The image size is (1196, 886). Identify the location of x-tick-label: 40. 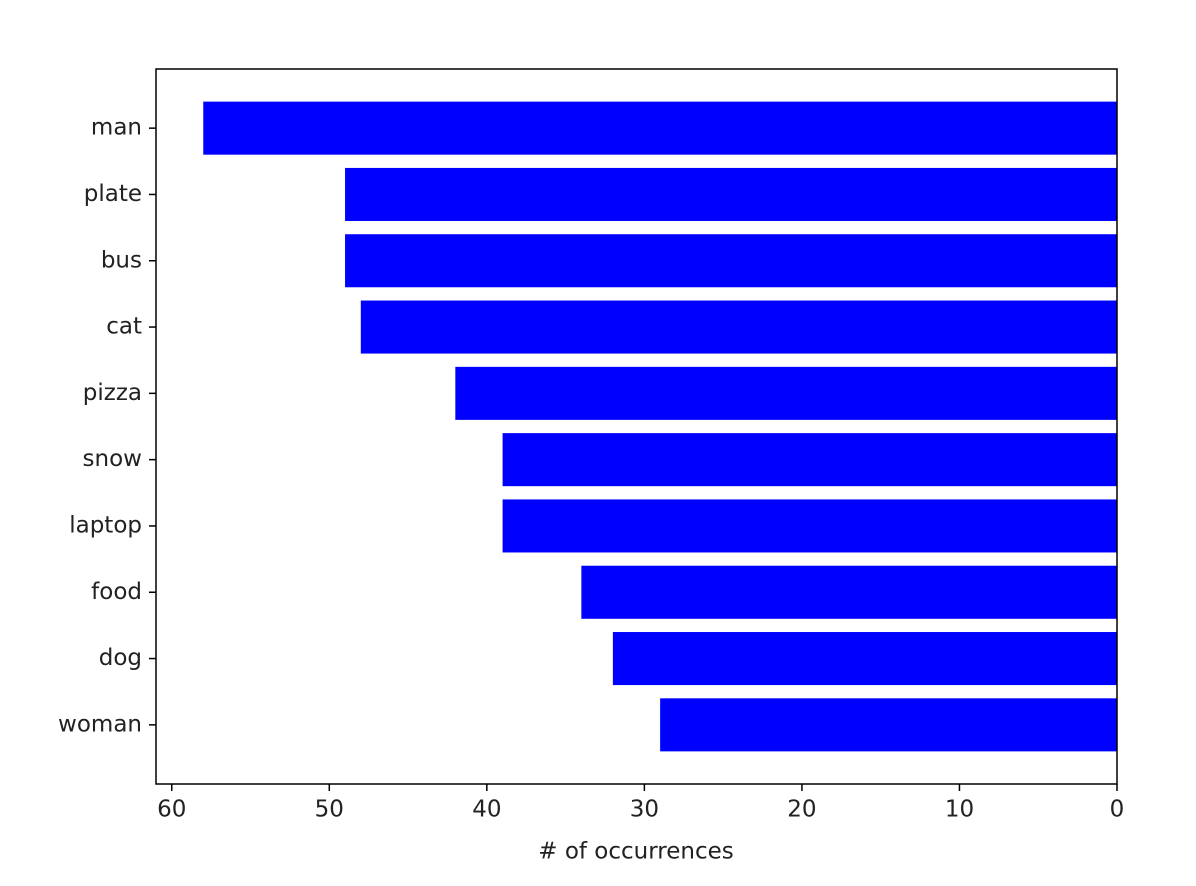
(486, 810).